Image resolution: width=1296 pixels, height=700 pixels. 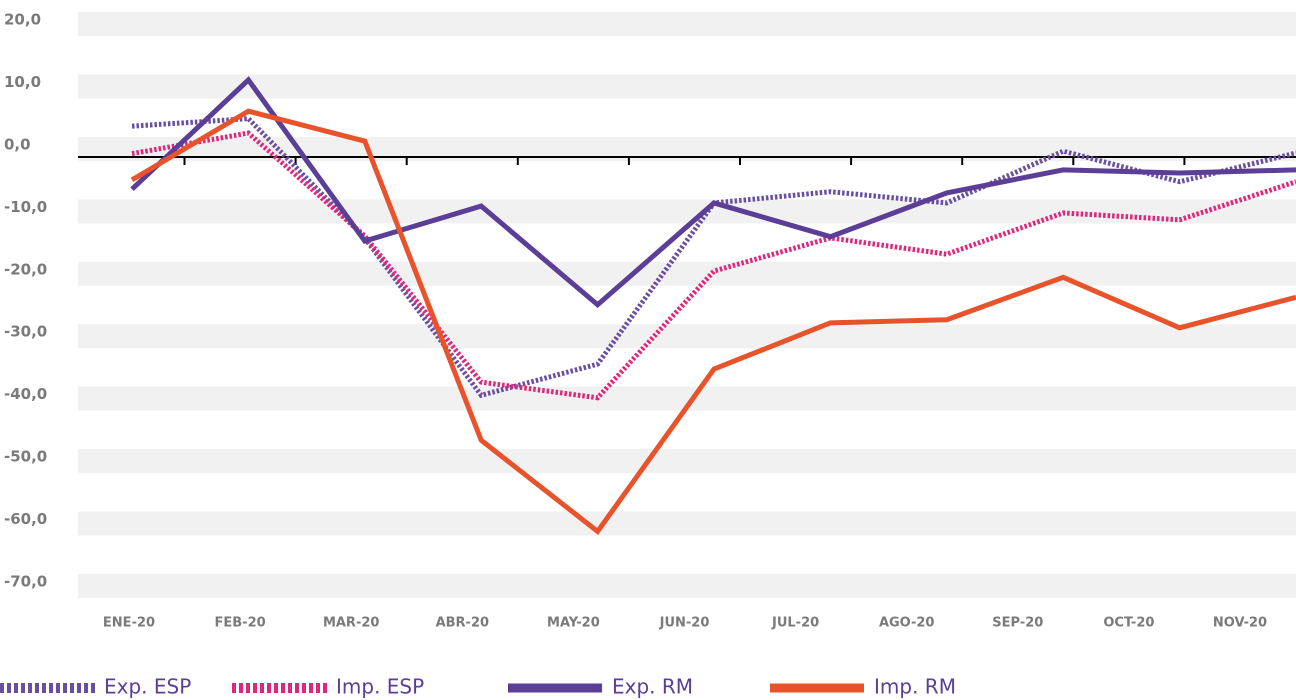 What do you see at coordinates (25, 207) in the screenshot?
I see `y-tick-label: -10,0` at bounding box center [25, 207].